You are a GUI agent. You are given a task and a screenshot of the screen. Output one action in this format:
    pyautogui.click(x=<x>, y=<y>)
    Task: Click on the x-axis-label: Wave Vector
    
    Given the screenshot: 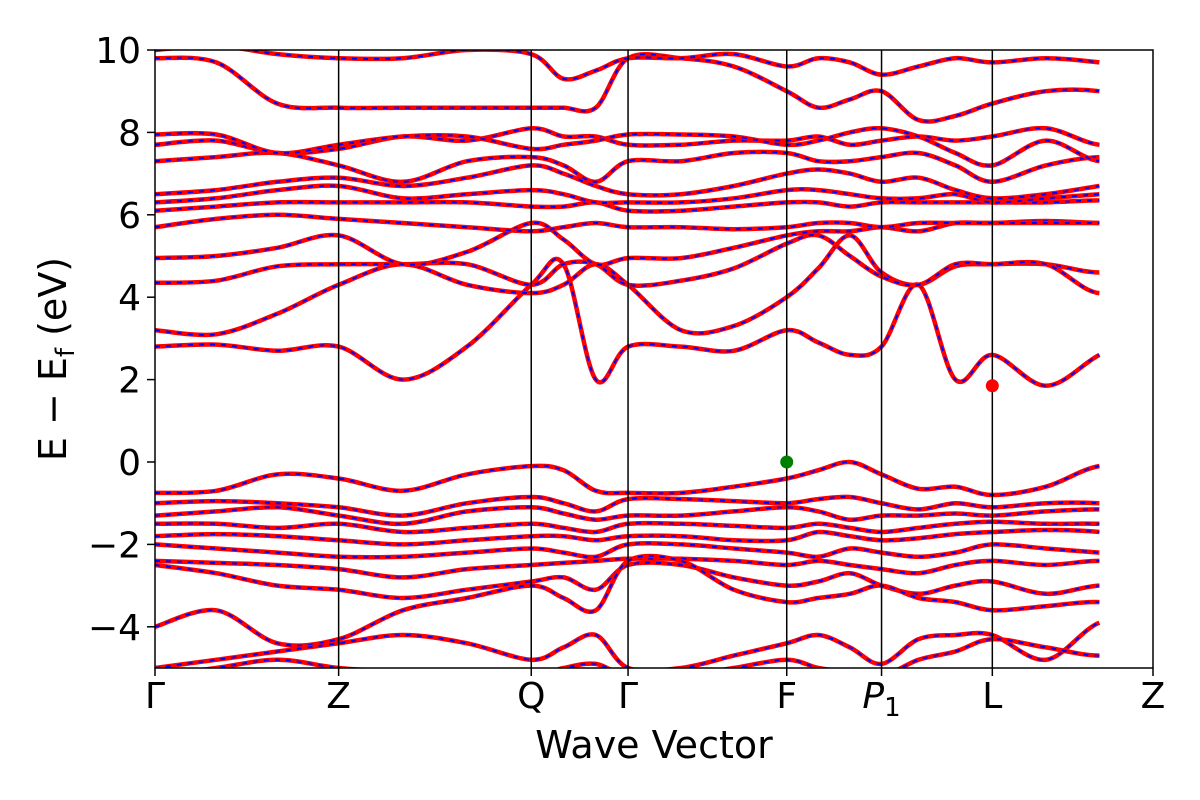 What is the action you would take?
    pyautogui.click(x=654, y=745)
    